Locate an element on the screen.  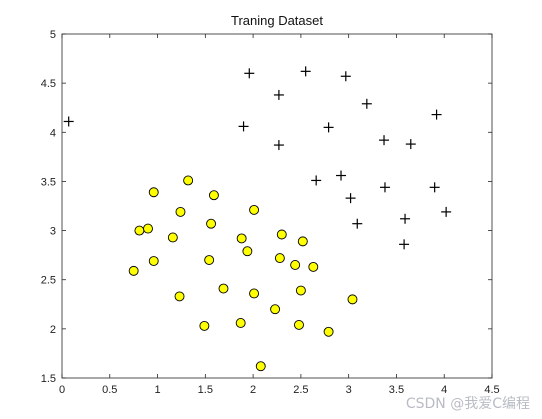
y-tick-label: 2.5 is located at coordinates (48, 281).